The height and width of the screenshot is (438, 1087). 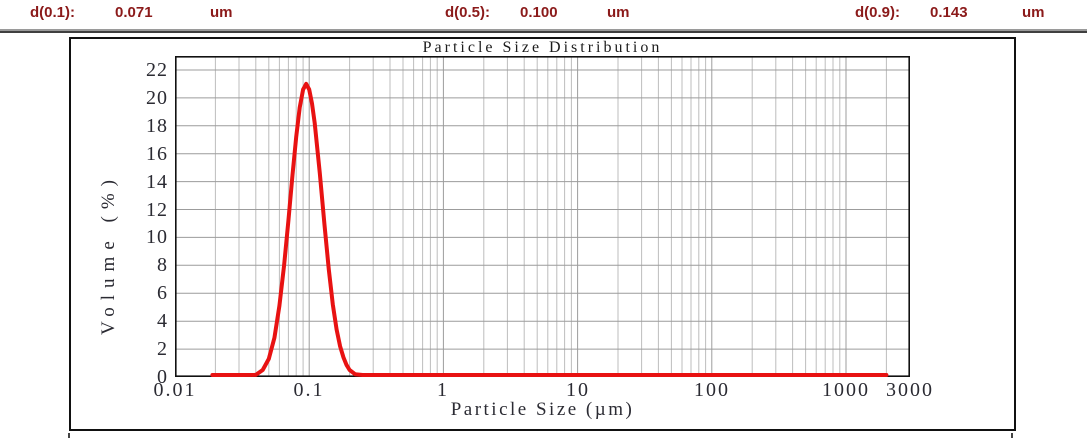 What do you see at coordinates (543, 31) in the screenshot?
I see `header-divider` at bounding box center [543, 31].